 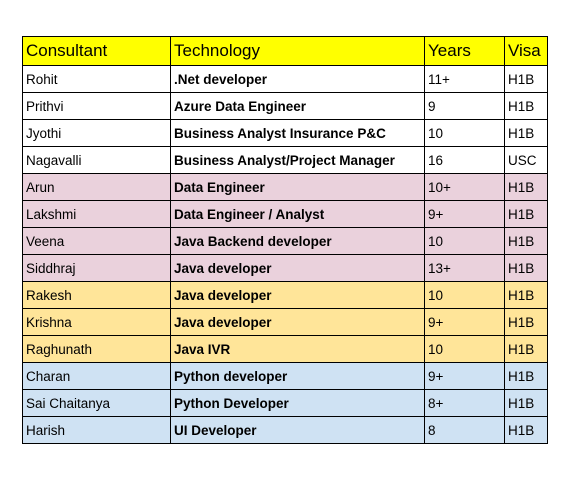 I want to click on technology-cell: Data Engineer / Analyst, so click(x=297, y=214).